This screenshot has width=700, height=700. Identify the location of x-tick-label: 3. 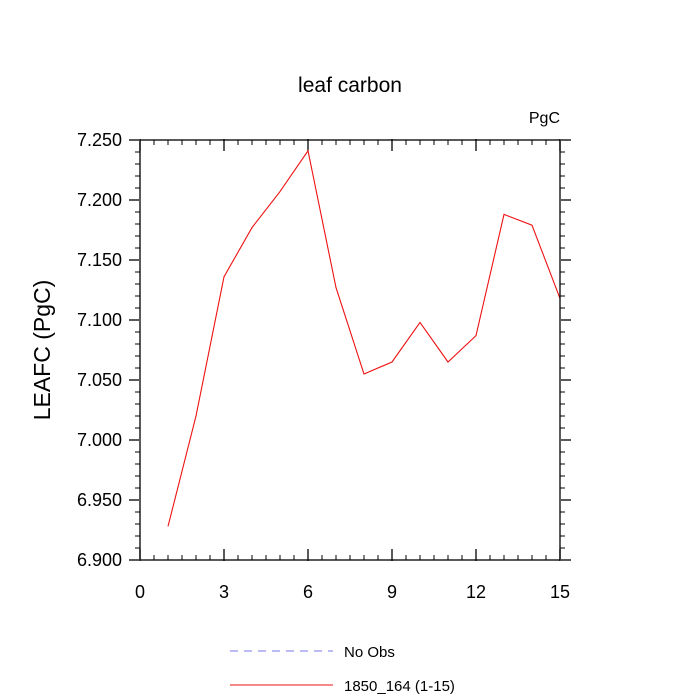
(224, 592).